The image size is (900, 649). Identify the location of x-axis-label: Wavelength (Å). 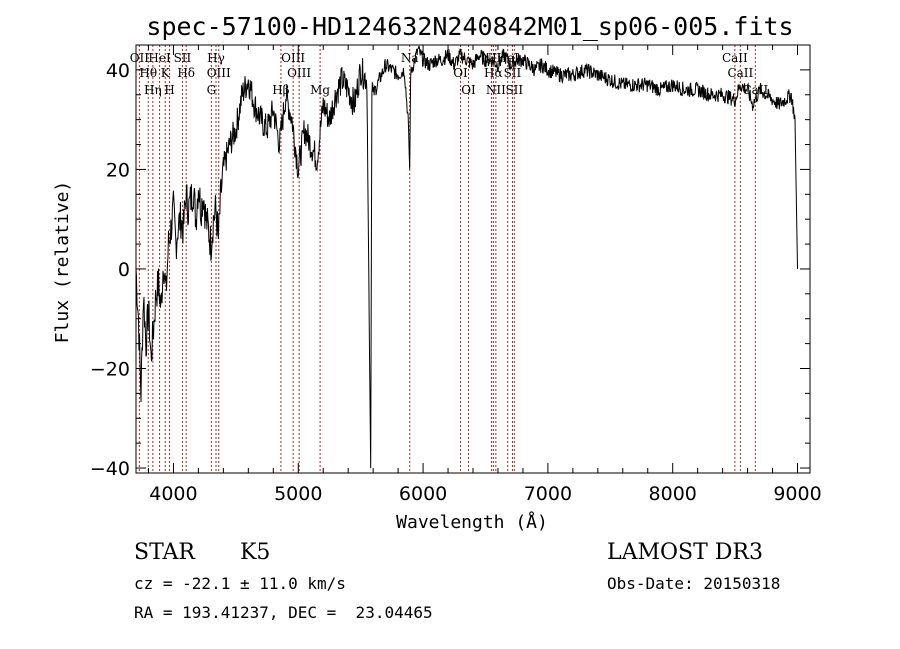
(472, 522).